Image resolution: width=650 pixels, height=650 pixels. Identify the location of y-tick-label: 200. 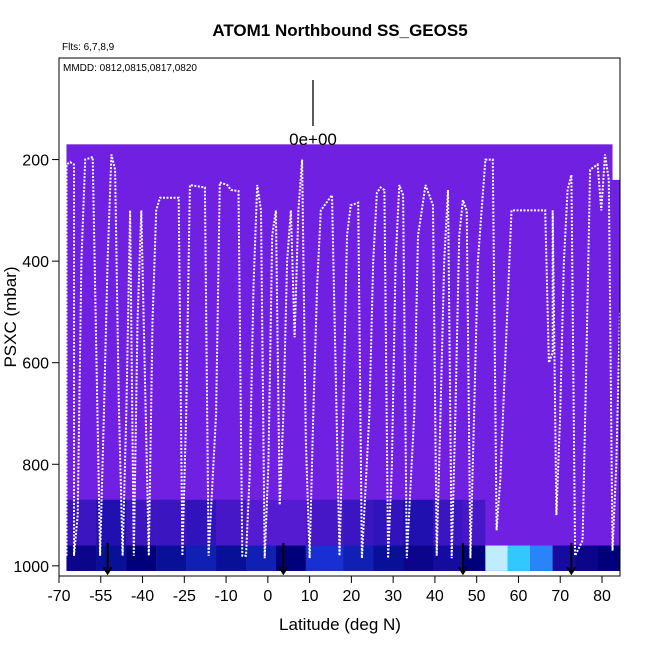
(35, 161).